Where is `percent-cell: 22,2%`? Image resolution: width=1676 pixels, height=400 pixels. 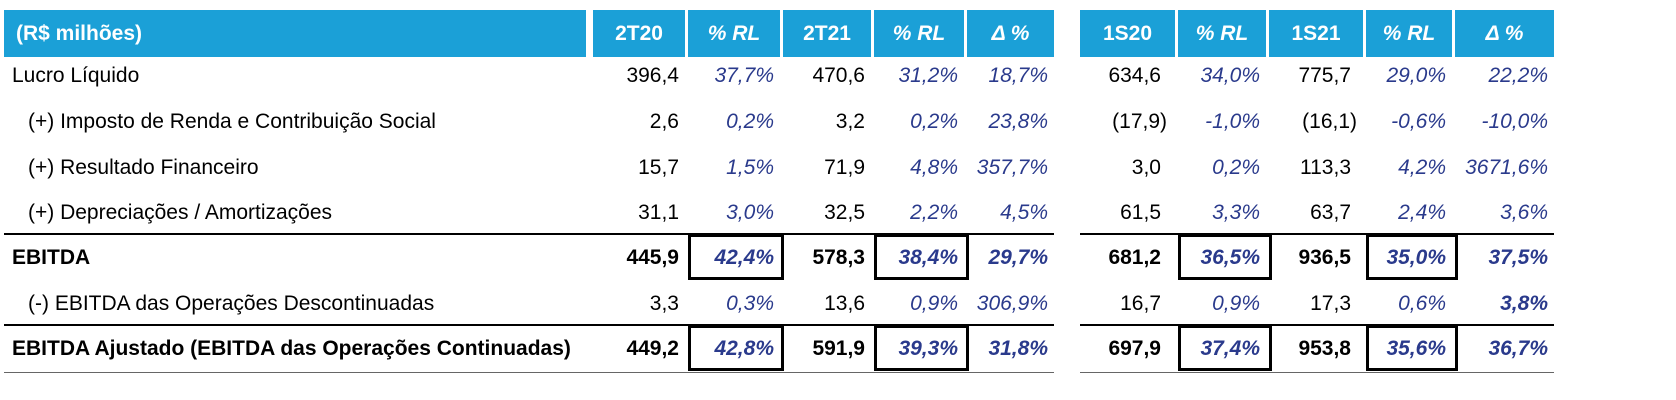
percent-cell: 22,2% is located at coordinates (1518, 75).